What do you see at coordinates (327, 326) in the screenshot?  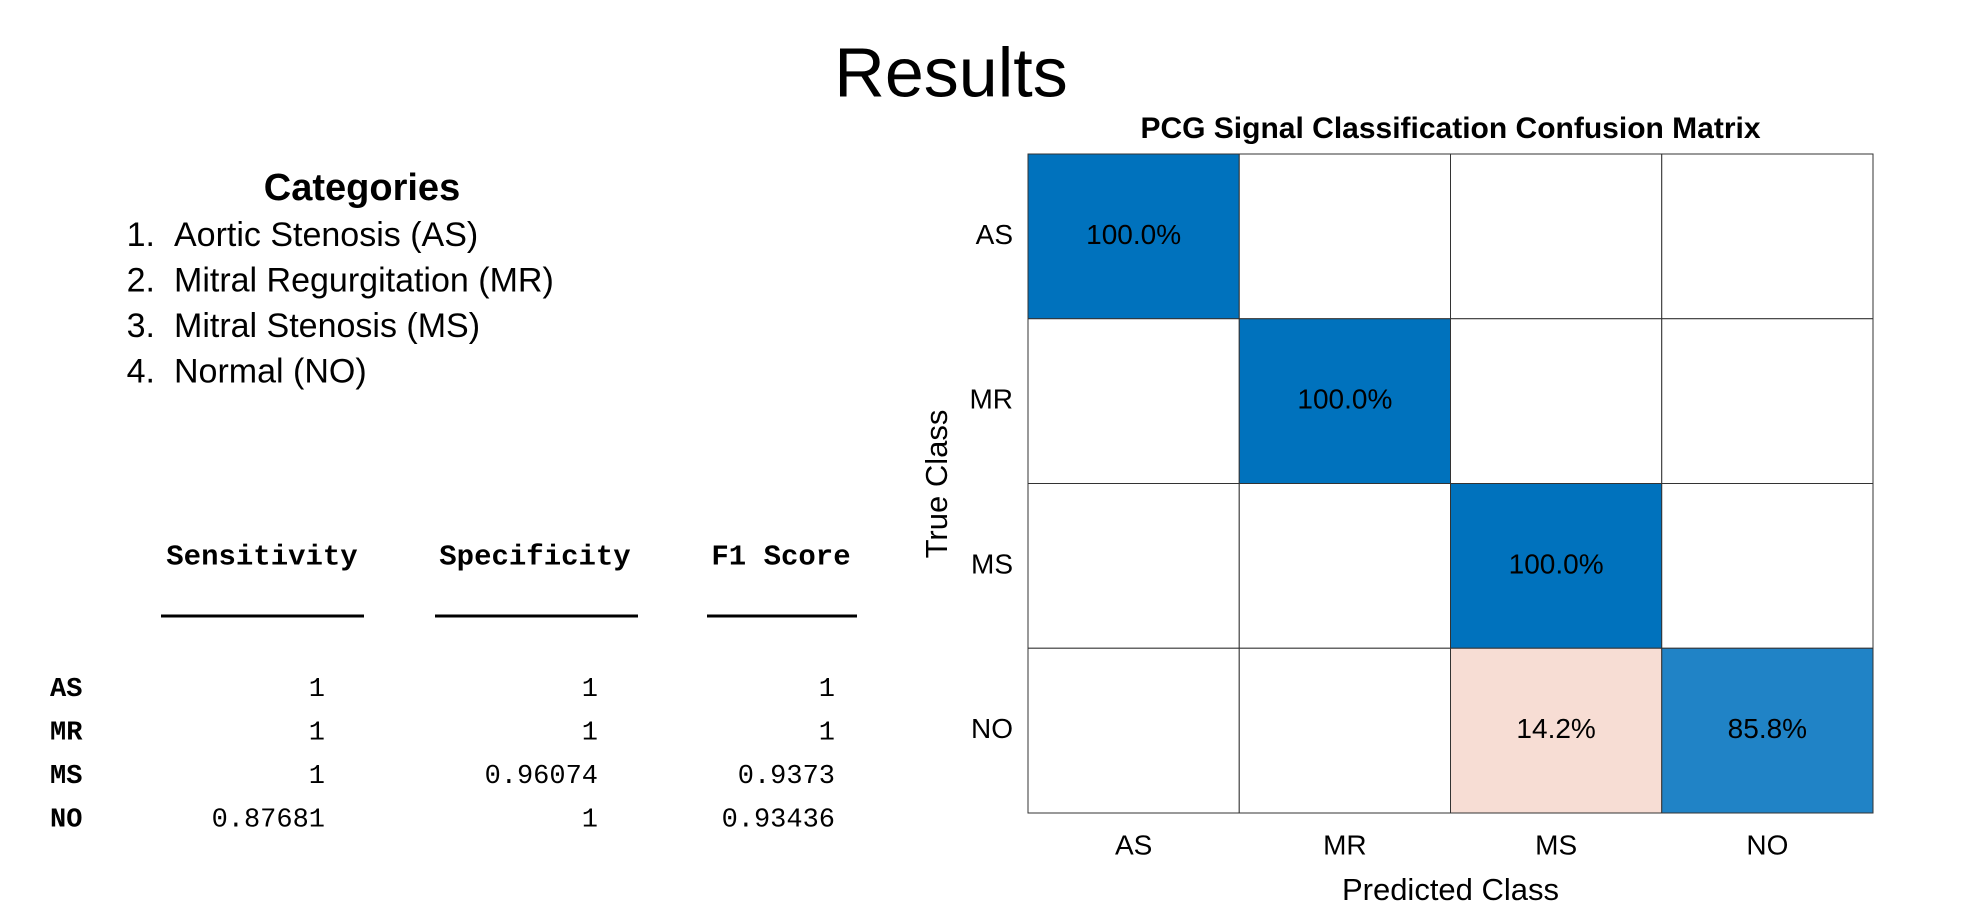 I see `list-item: Mitral Stenosis (MS)` at bounding box center [327, 326].